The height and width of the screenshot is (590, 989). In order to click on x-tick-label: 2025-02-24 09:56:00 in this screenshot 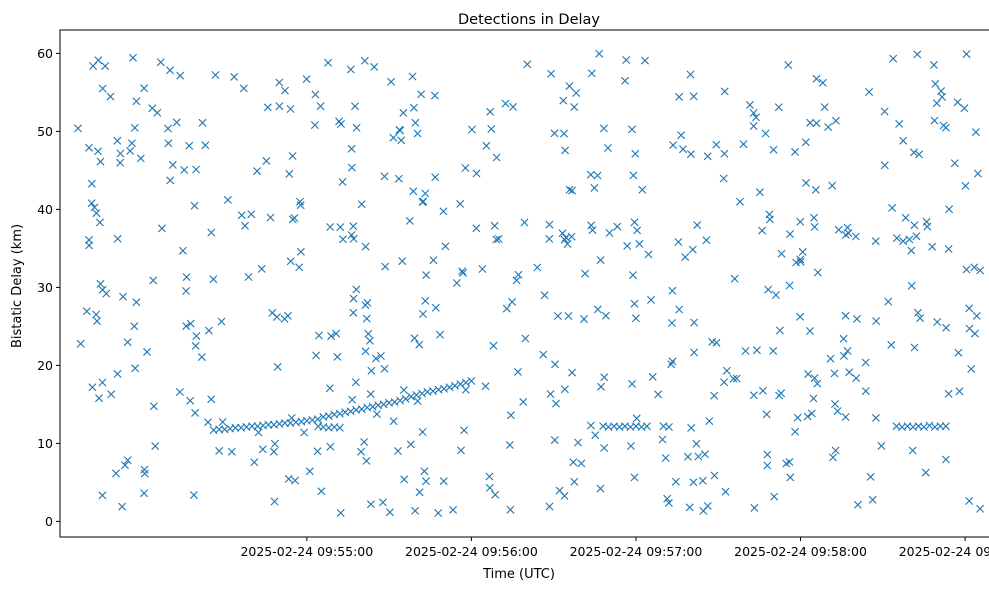, I will do `click(471, 551)`.